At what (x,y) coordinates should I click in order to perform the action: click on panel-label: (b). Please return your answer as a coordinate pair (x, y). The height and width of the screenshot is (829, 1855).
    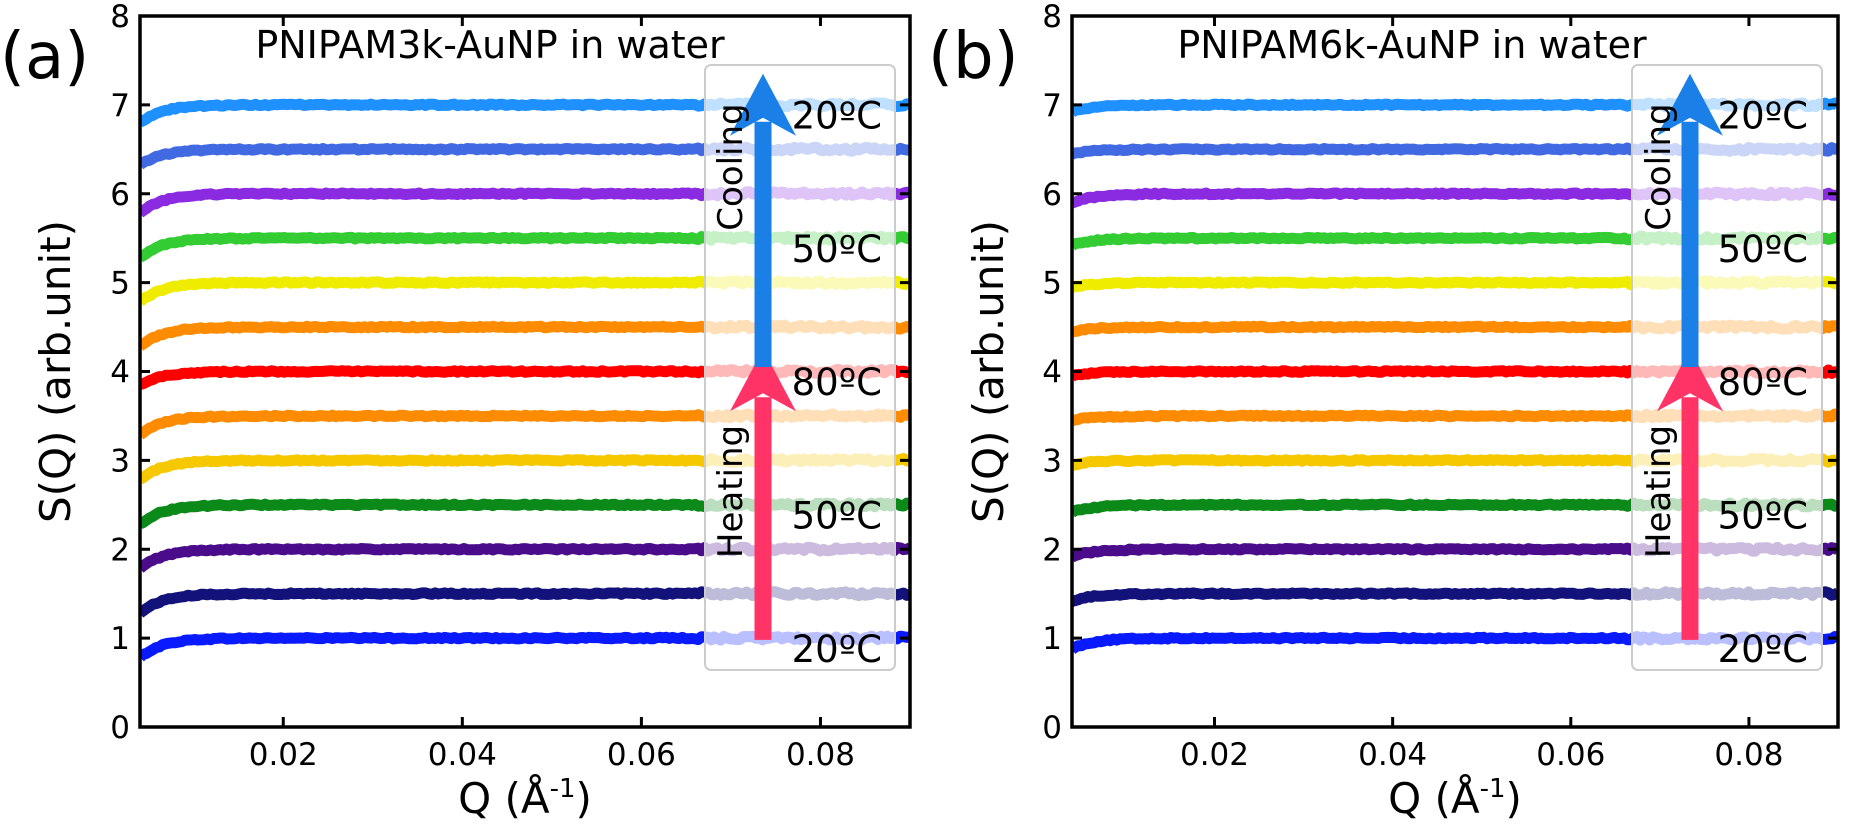
    Looking at the image, I should click on (973, 57).